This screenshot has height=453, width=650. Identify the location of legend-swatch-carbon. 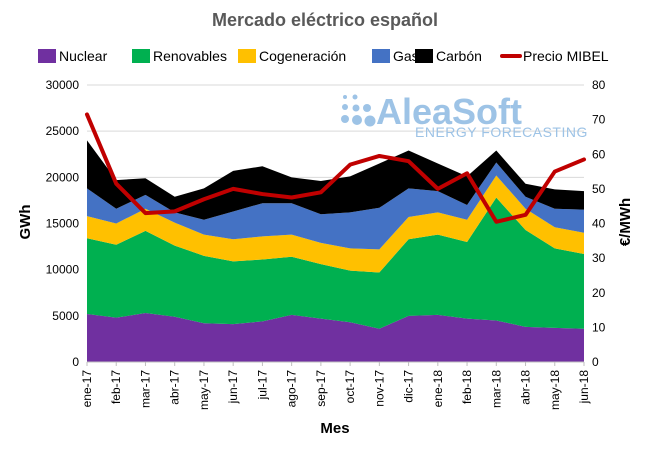
(424, 56).